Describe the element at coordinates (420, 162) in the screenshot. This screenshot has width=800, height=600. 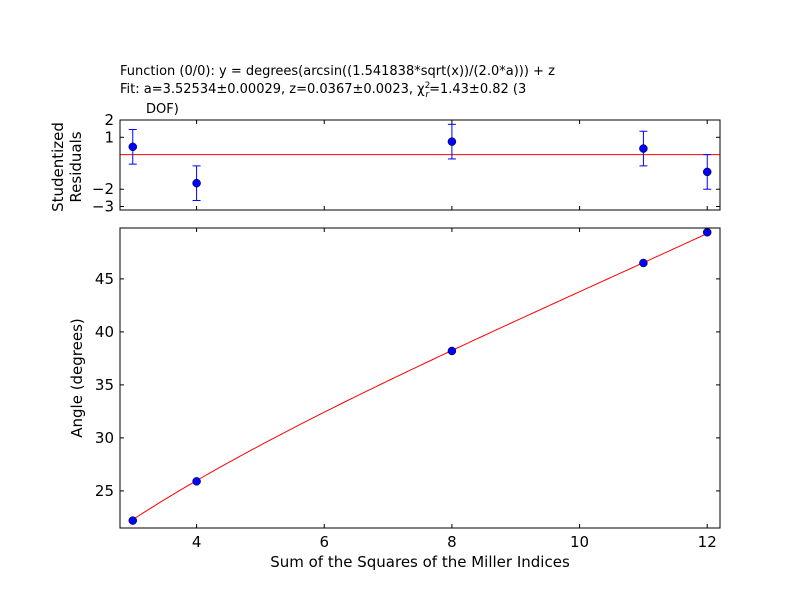
I see `residuals-plot-content` at that location.